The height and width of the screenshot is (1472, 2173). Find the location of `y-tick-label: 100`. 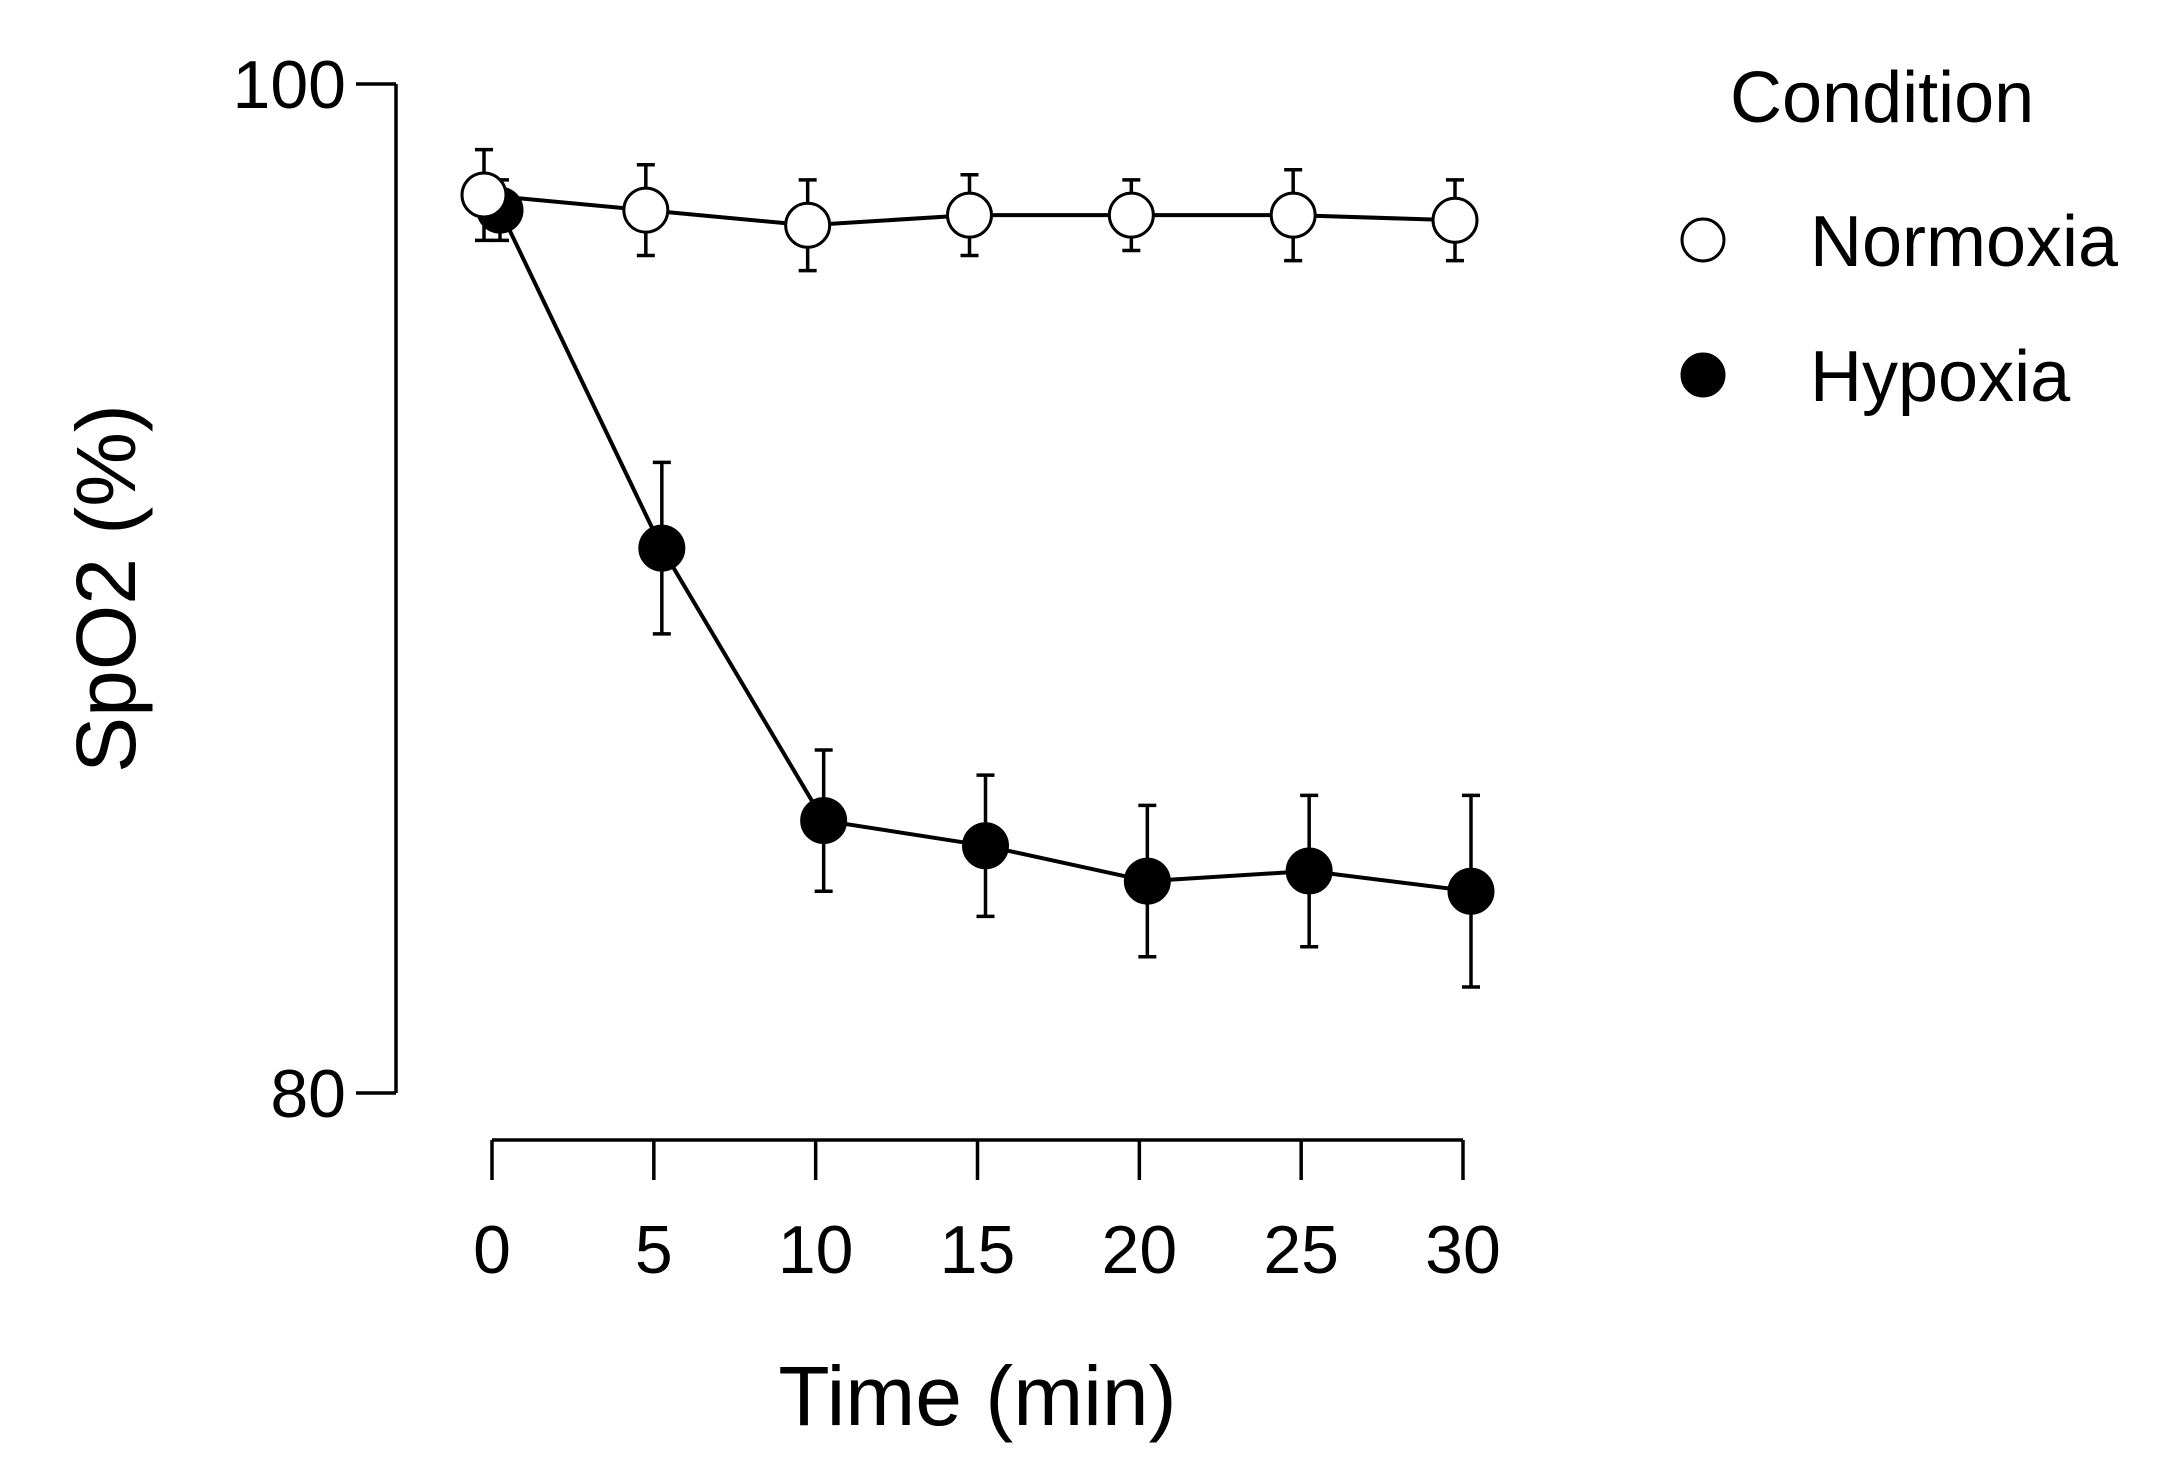

y-tick-label: 100 is located at coordinates (289, 85).